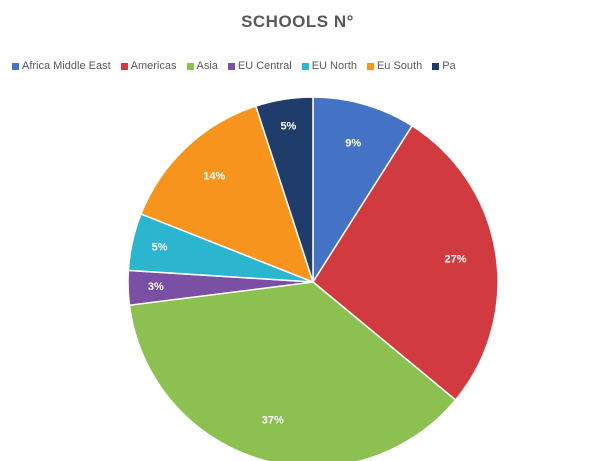 The image size is (595, 461). I want to click on legend-label: Eu South, so click(399, 66).